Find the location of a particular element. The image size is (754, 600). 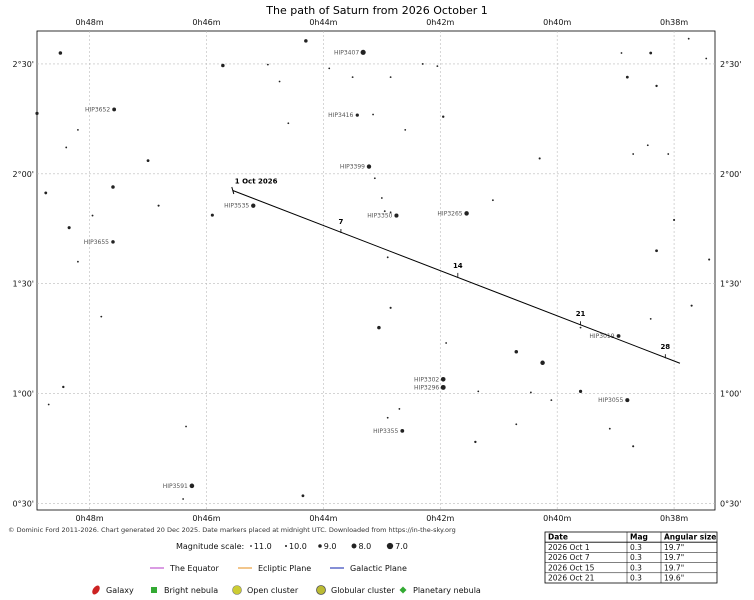

legend-object-label: Open cluster is located at coordinates (273, 590).